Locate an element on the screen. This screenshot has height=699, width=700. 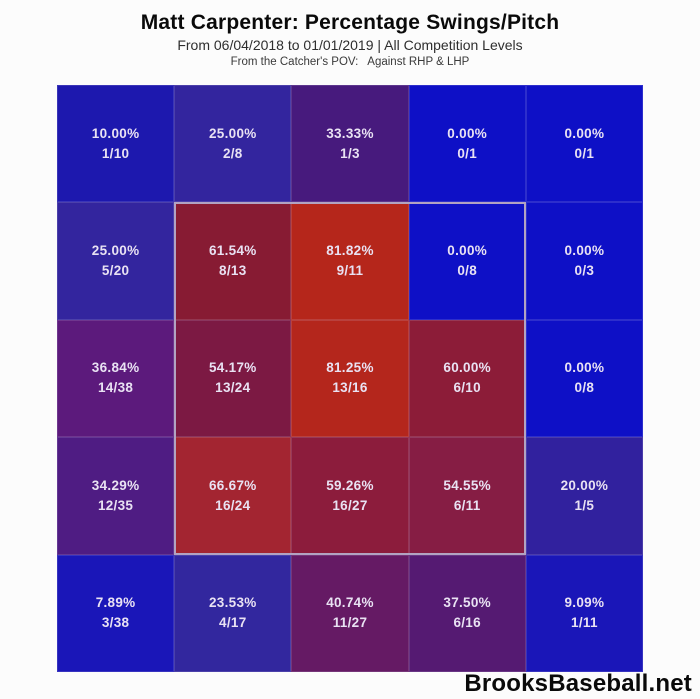
cell-percentage: 34.29% is located at coordinates (115, 485).